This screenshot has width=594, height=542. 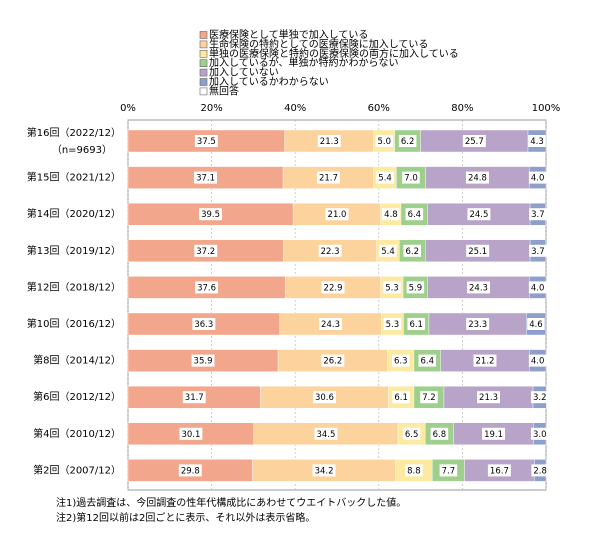 I want to click on x-tick-label: 60%, so click(x=379, y=108).